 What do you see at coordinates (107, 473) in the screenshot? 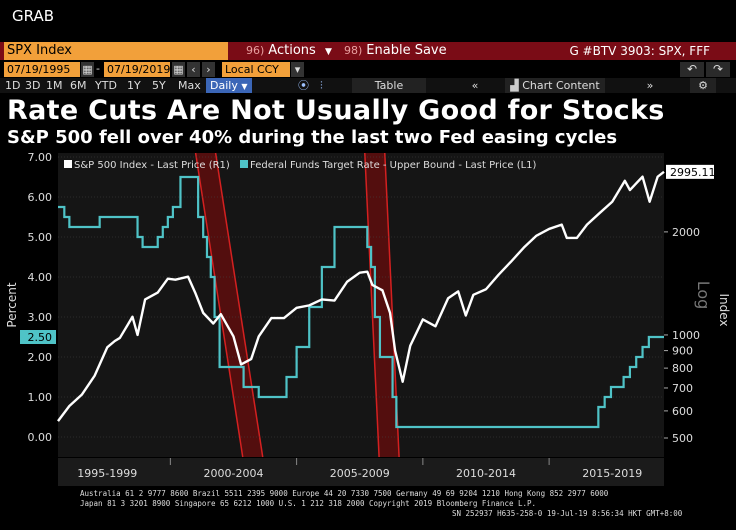
I see `x-axis-tick-label: 1995-1999` at bounding box center [107, 473].